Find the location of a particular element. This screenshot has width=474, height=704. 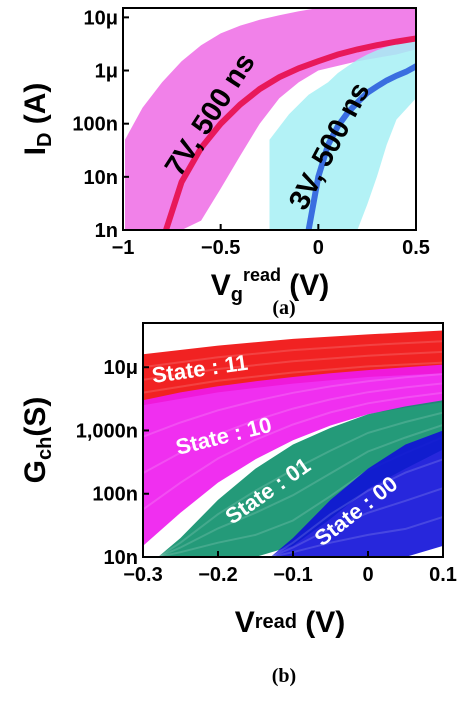

chart-a-y-tick-label: 10μ is located at coordinates (101, 18).